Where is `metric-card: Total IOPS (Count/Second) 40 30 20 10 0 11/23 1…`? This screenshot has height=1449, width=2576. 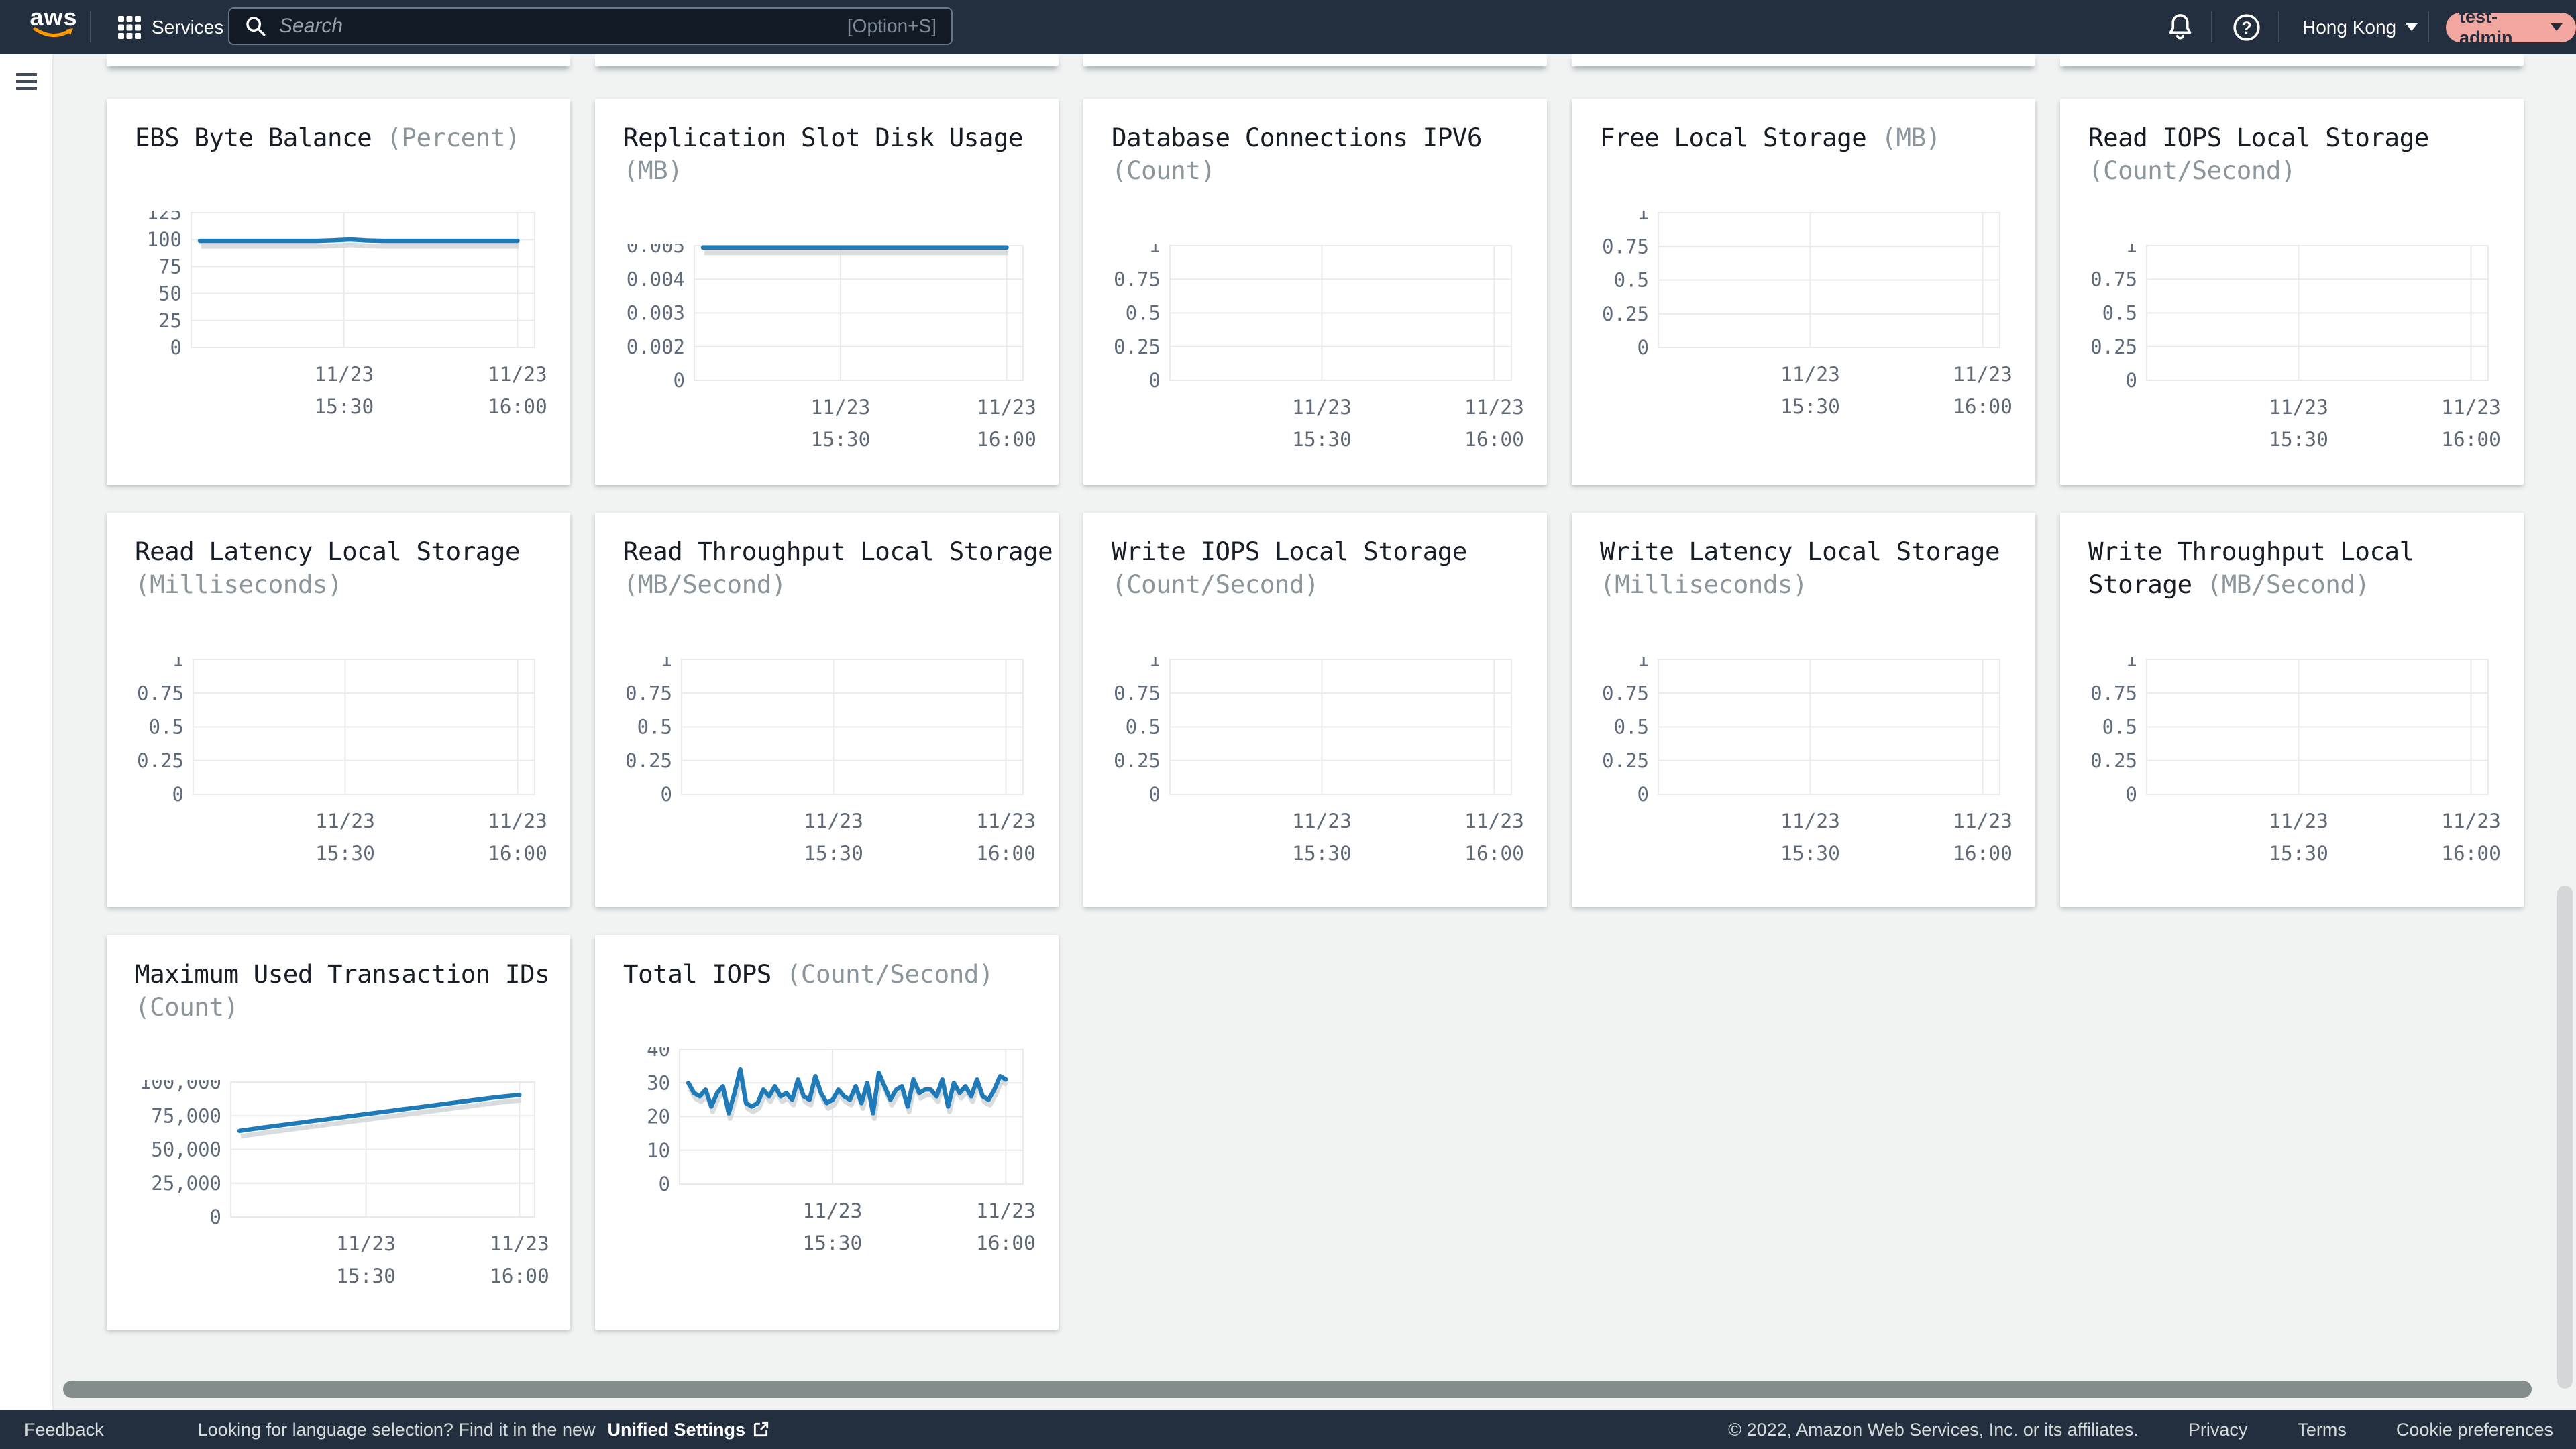
metric-card: Total IOPS (Count/Second) 40 30 20 10 0 11/23 1… is located at coordinates (827, 1132).